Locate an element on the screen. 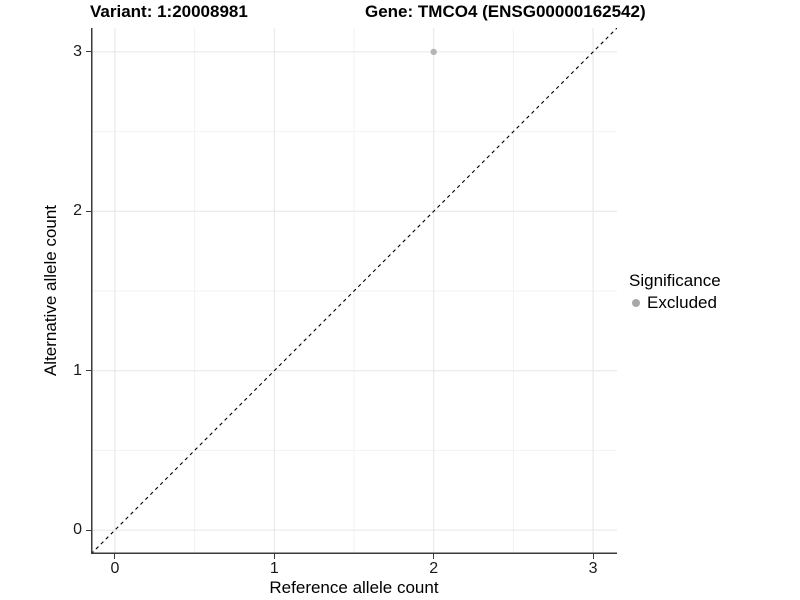 This screenshot has height=600, width=800. y-axis-title-text: Alternative allele count is located at coordinates (50, 291).